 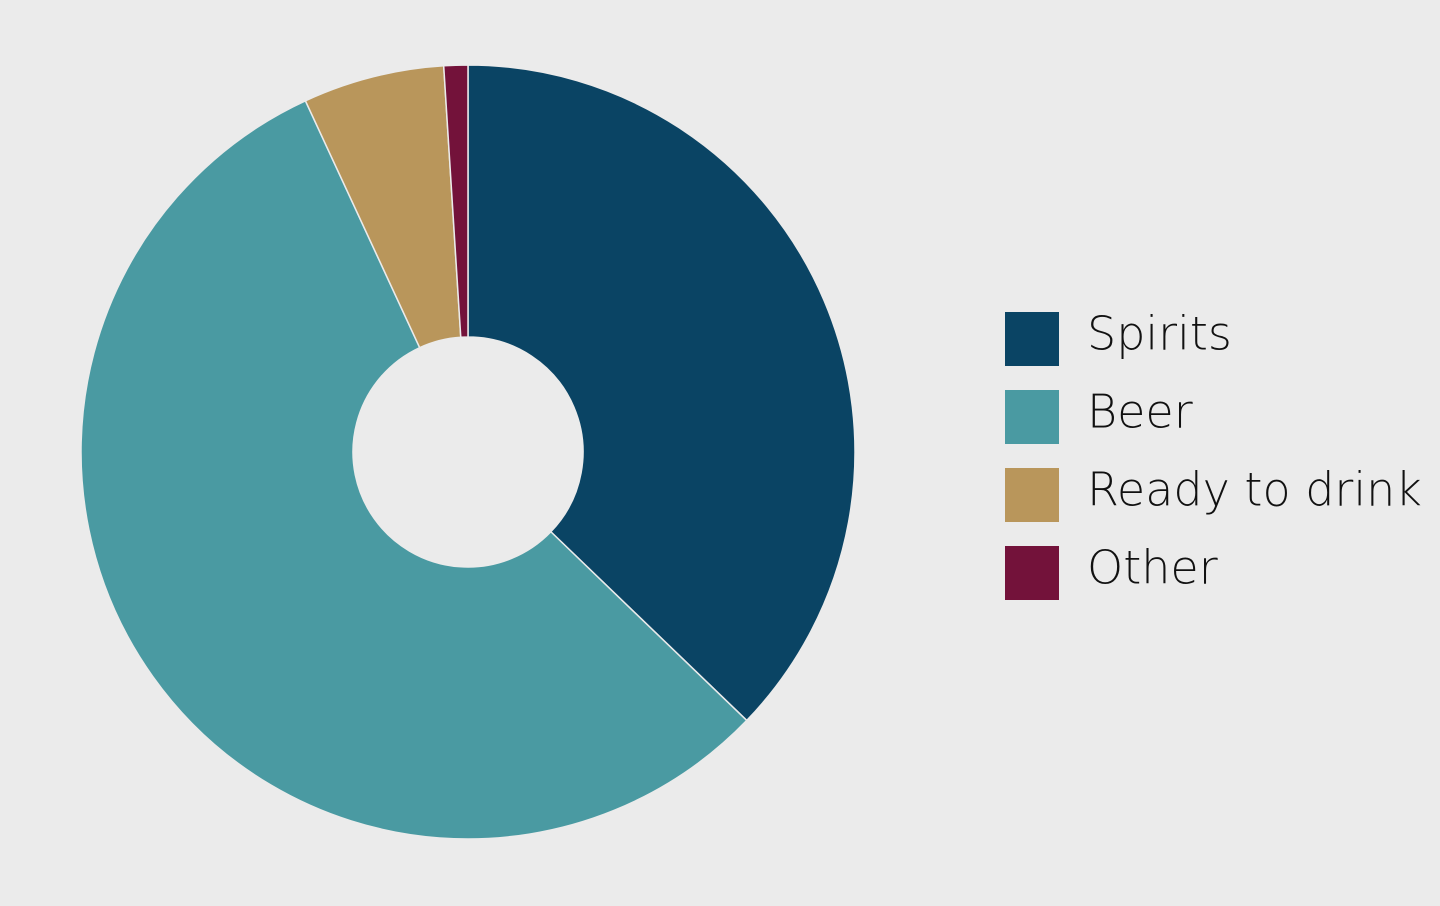 What do you see at coordinates (1152, 568) in the screenshot?
I see `legend-label: Other` at bounding box center [1152, 568].